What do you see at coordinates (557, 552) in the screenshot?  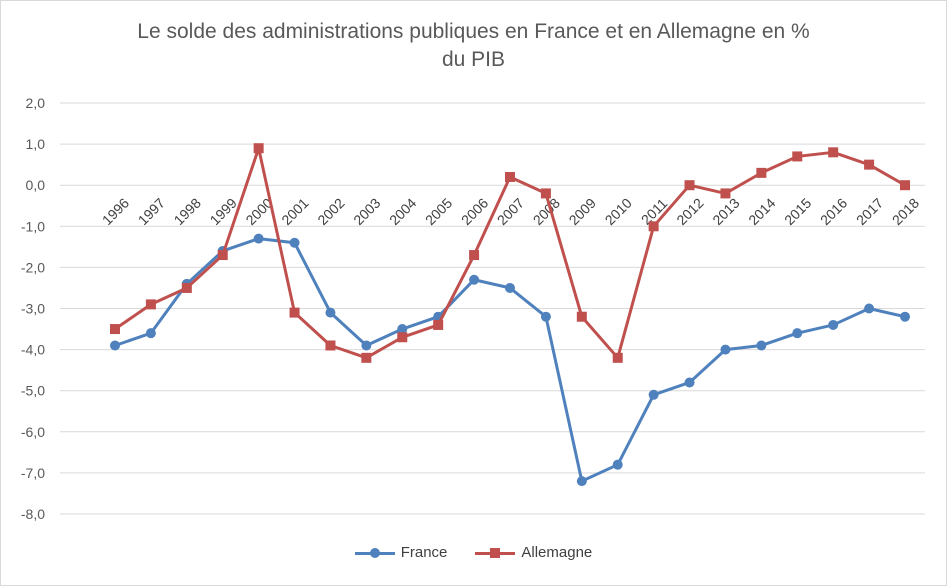 I see `legend-label-allemagne: Allemagne` at bounding box center [557, 552].